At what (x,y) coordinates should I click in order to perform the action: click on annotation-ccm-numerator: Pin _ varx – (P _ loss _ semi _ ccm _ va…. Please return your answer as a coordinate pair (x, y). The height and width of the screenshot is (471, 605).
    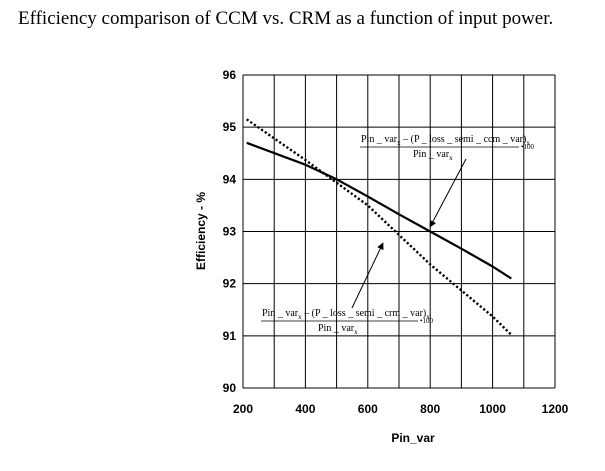
    Looking at the image, I should click on (445, 140).